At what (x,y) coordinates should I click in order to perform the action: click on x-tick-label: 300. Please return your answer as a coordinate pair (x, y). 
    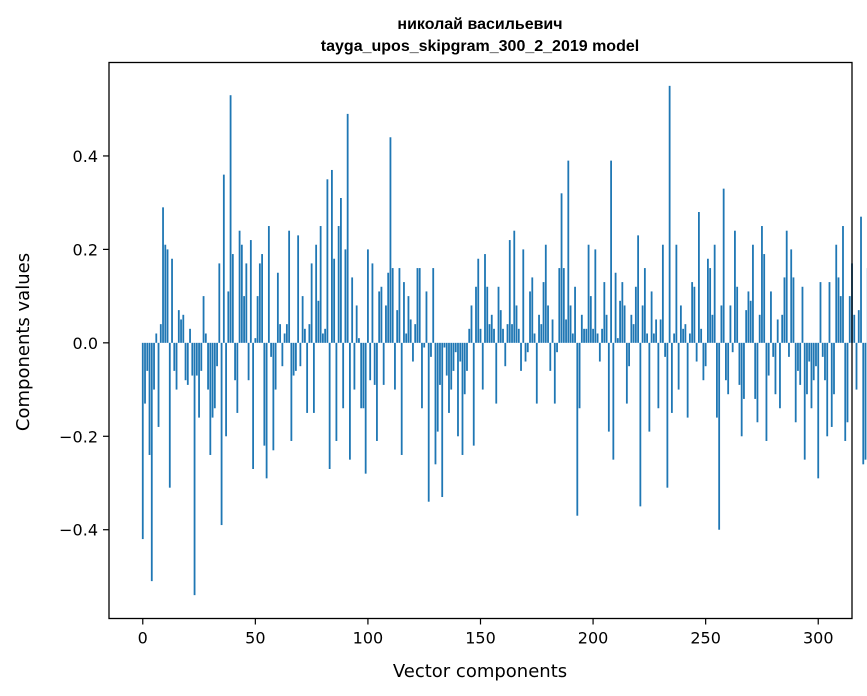
    Looking at the image, I should click on (818, 638).